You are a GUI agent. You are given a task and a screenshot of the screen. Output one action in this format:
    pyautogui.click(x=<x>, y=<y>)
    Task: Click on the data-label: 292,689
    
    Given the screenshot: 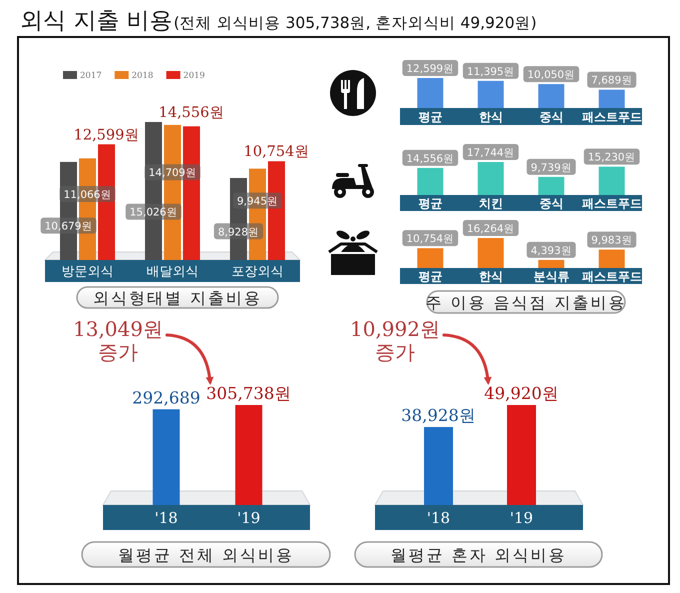 What is the action you would take?
    pyautogui.click(x=166, y=398)
    